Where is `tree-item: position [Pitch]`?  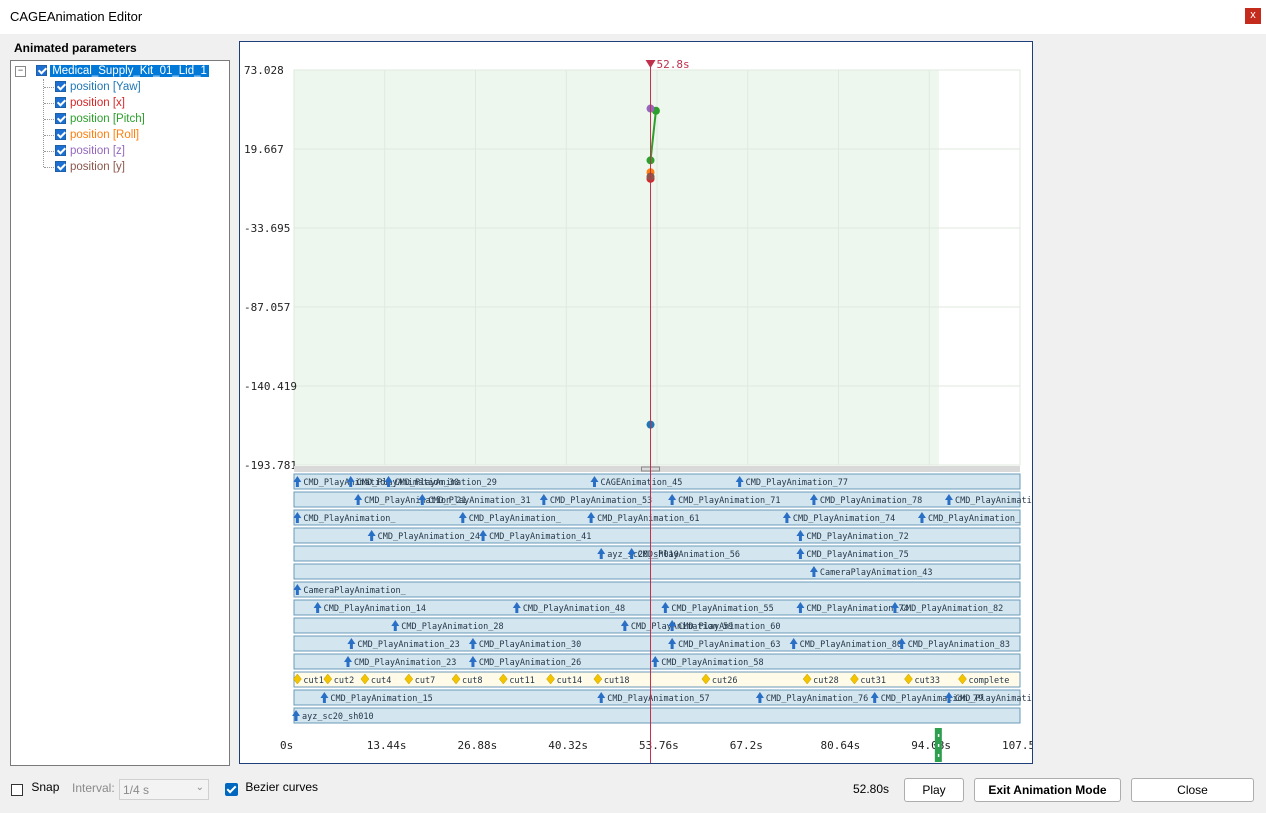 tree-item: position [Pitch] is located at coordinates (100, 119).